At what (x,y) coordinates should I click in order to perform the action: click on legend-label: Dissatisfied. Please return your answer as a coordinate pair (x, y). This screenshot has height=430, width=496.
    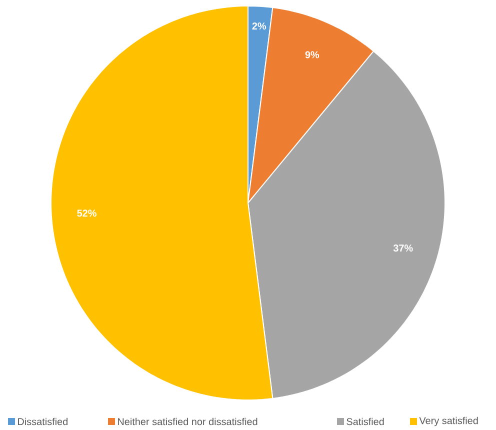
    Looking at the image, I should click on (43, 422).